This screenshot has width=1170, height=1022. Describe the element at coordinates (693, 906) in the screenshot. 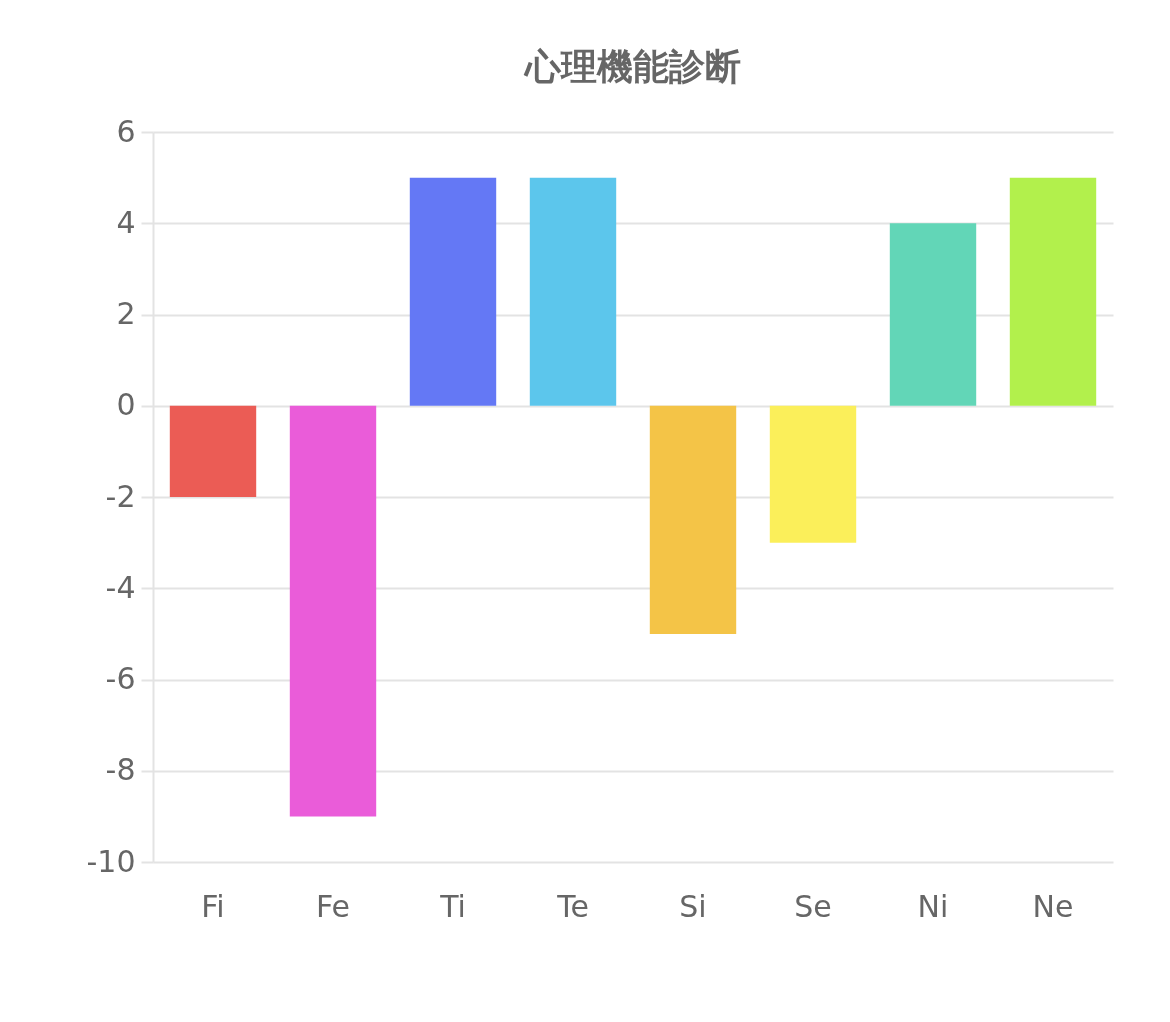

I see `x-tick-label: Si` at that location.